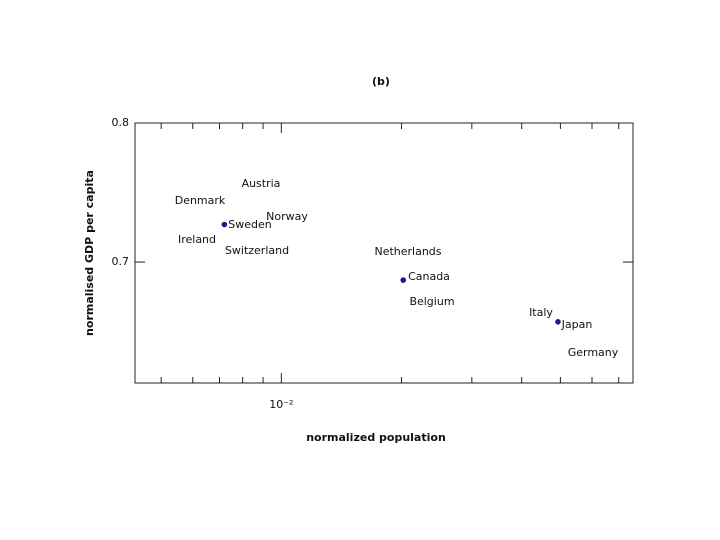 This screenshot has width=720, height=540. I want to click on chart-title: (b), so click(381, 81).